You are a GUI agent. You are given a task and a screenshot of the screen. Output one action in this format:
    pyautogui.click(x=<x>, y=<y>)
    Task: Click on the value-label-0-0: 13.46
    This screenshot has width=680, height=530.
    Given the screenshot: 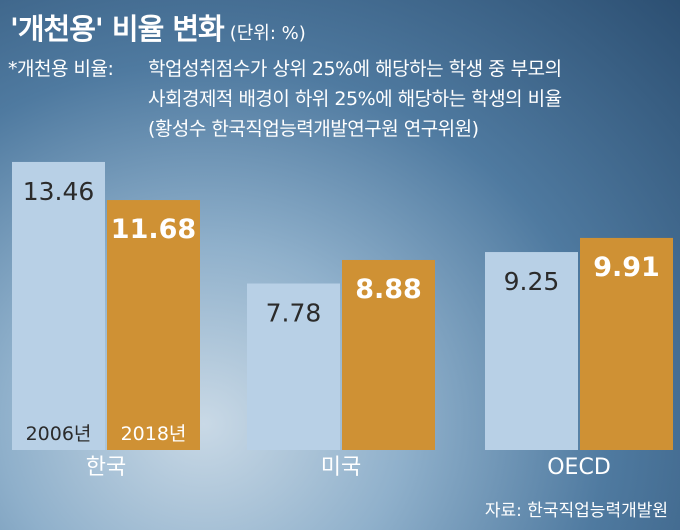 What is the action you would take?
    pyautogui.click(x=59, y=191)
    